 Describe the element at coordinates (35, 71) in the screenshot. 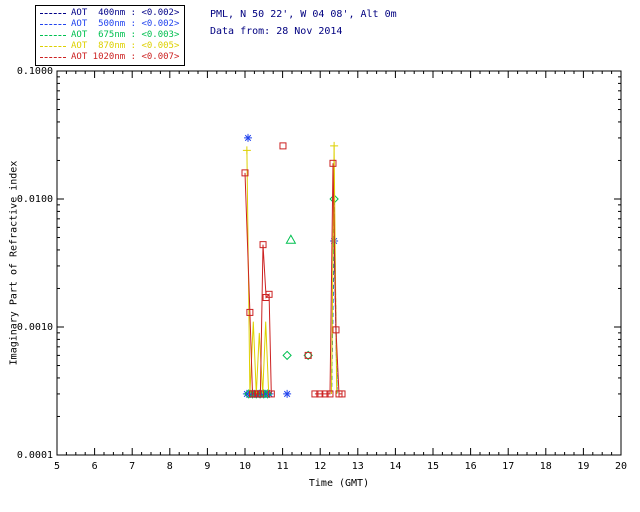

I see `y-tick-label: 0.1000` at that location.